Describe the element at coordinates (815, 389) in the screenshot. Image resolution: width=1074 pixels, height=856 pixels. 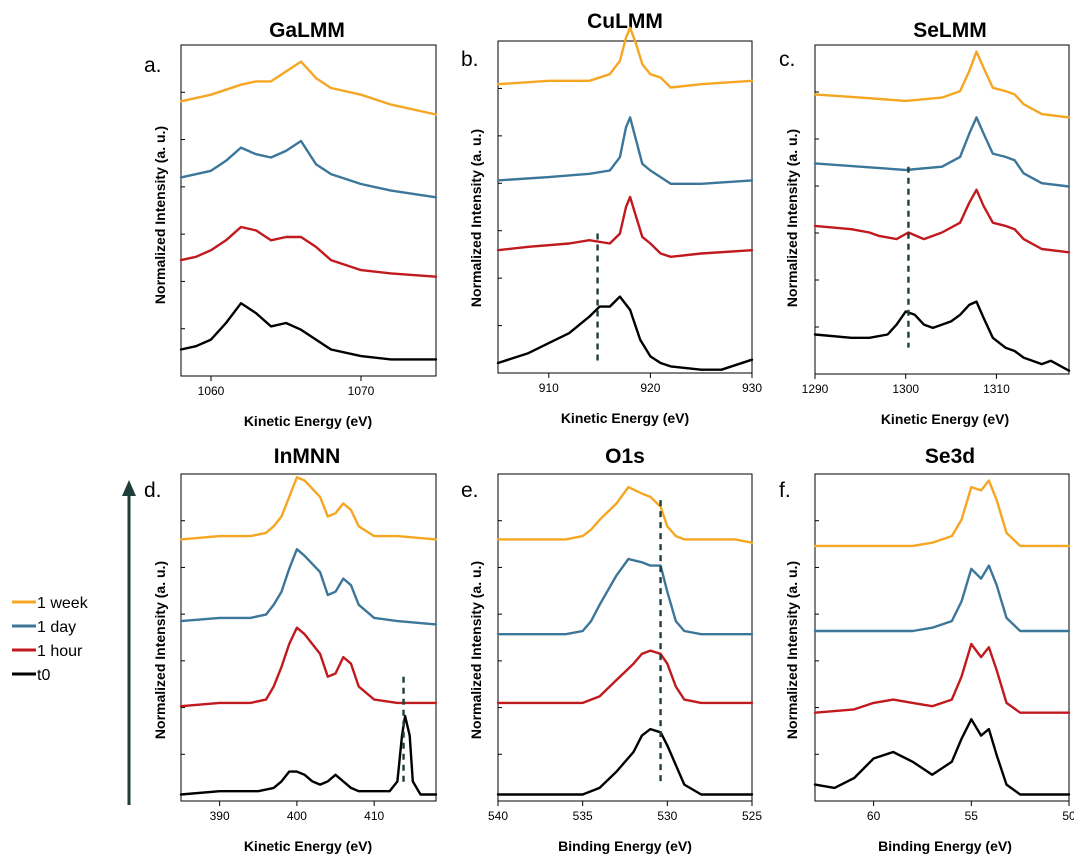
I see `x-tick-label: 1290` at that location.